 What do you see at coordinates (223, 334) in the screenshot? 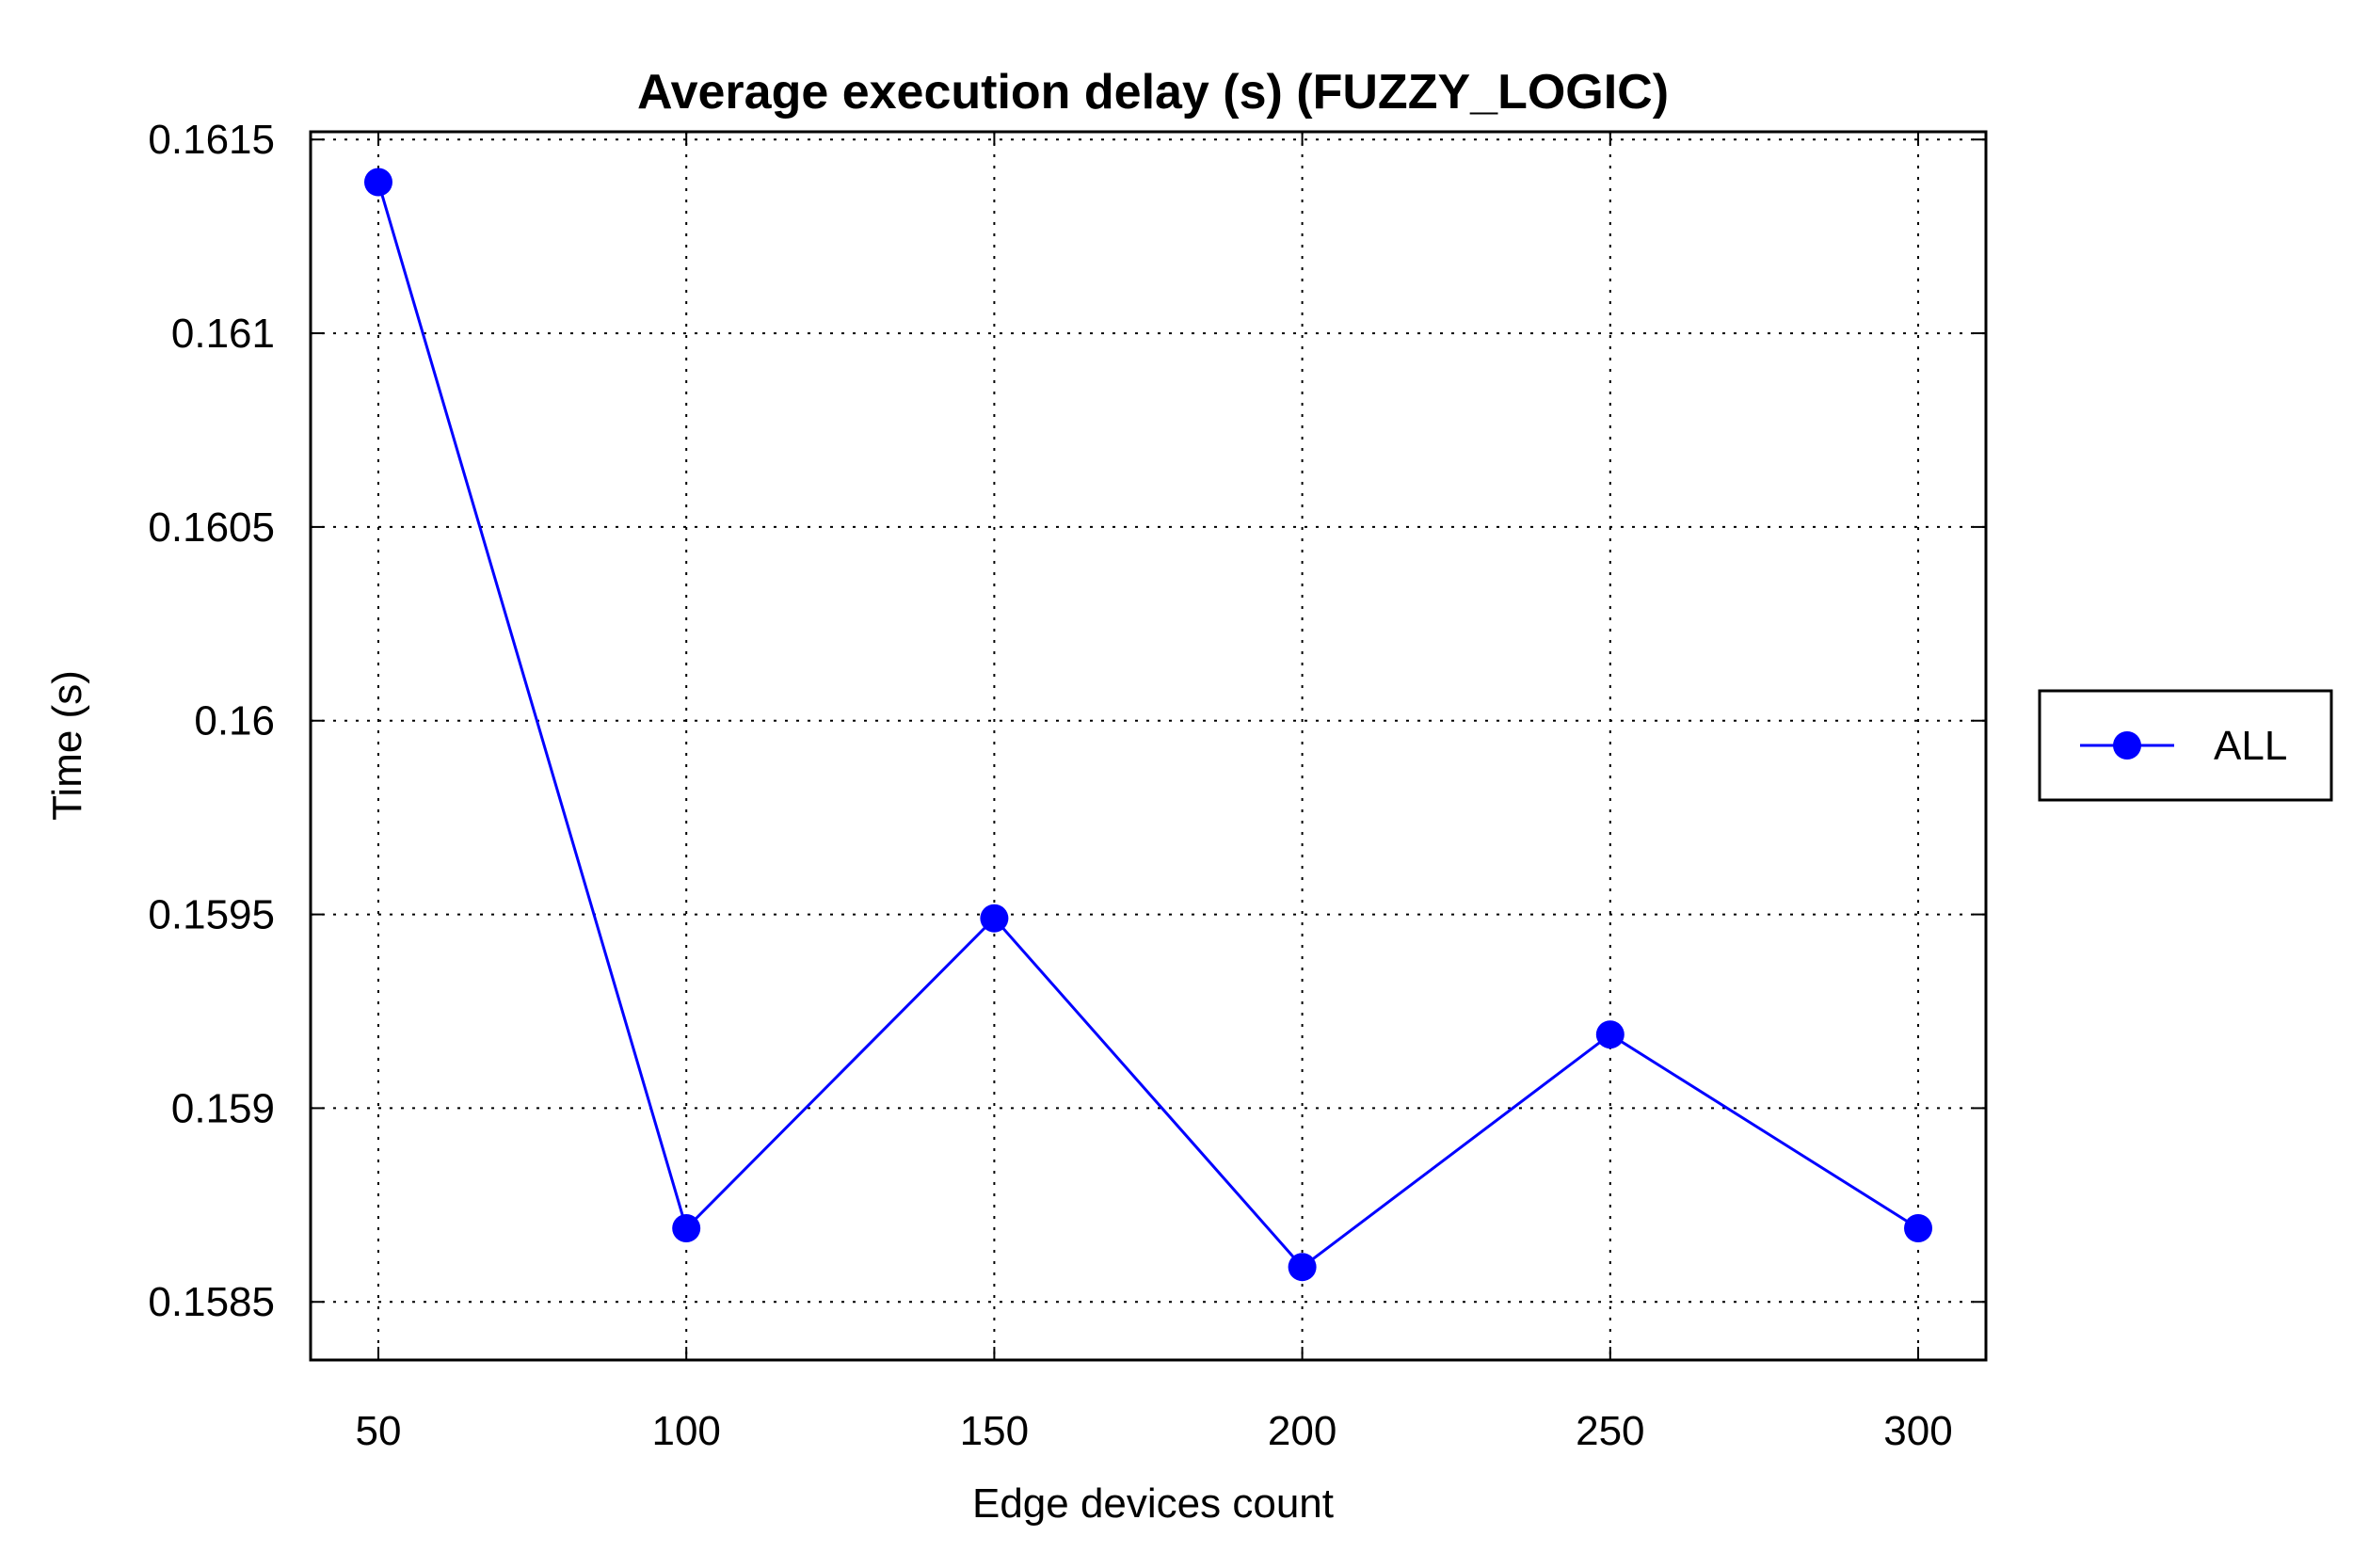
I see `y-tick-label: 0.161` at bounding box center [223, 334].